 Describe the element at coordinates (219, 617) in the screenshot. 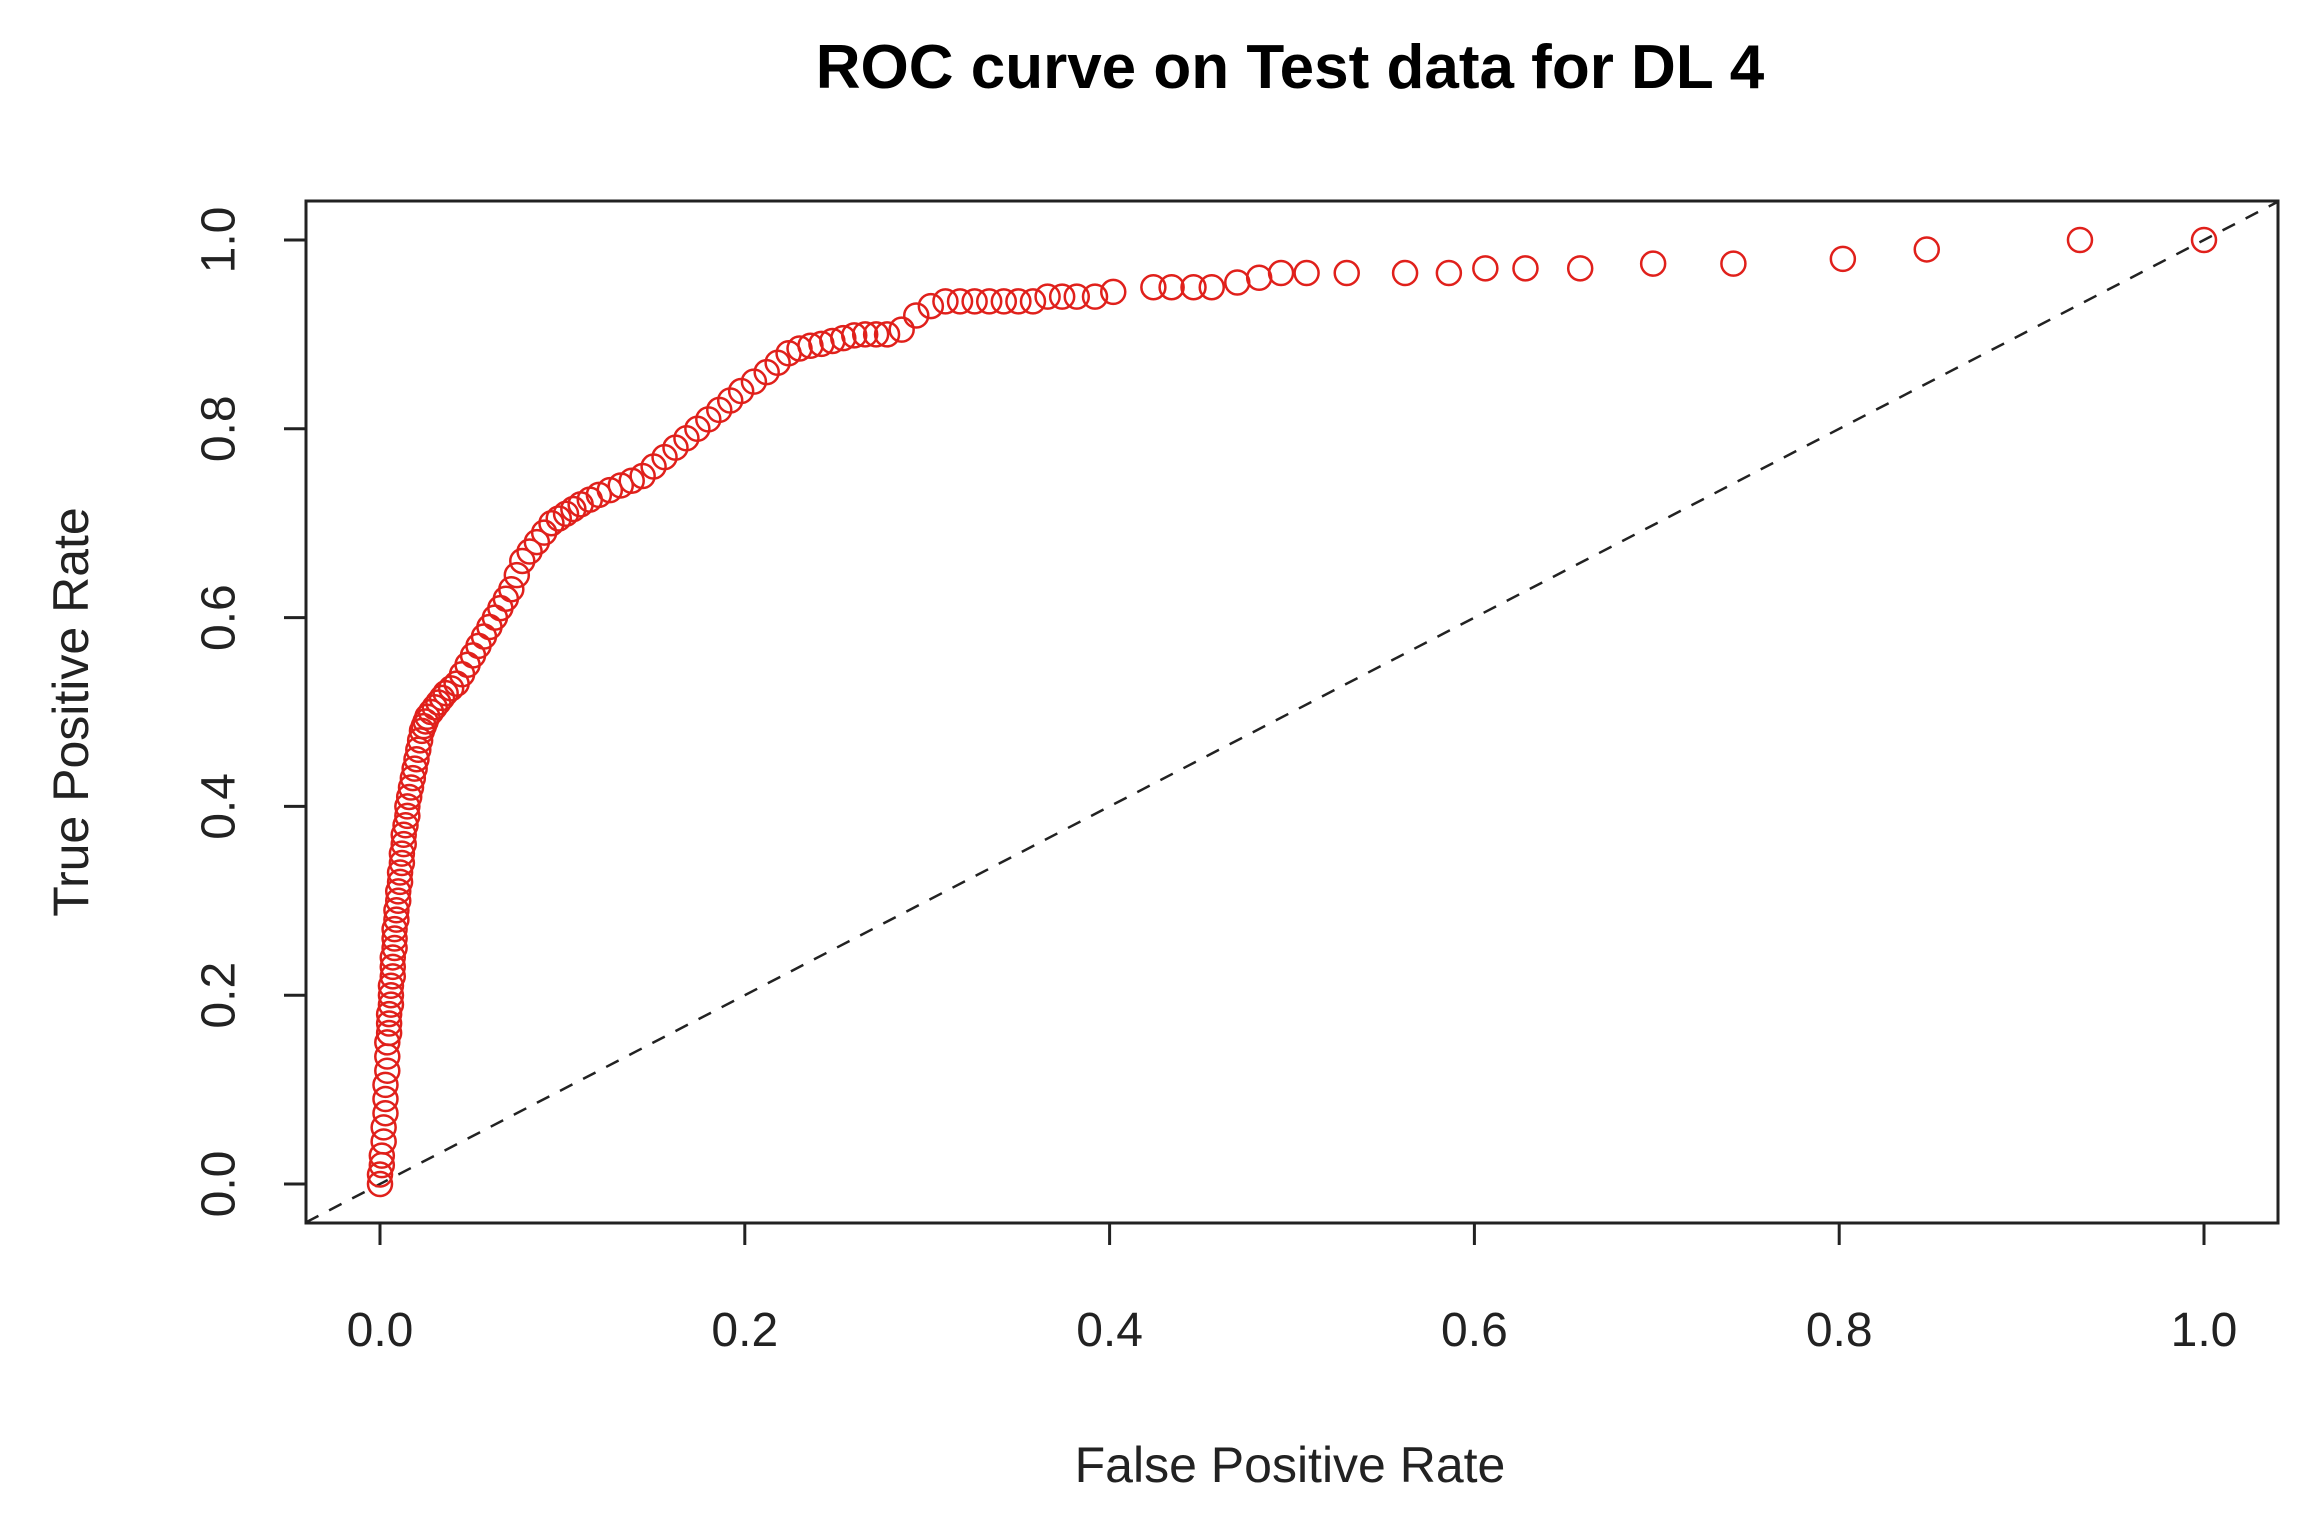

I see `y-tick-label: 0.6` at that location.